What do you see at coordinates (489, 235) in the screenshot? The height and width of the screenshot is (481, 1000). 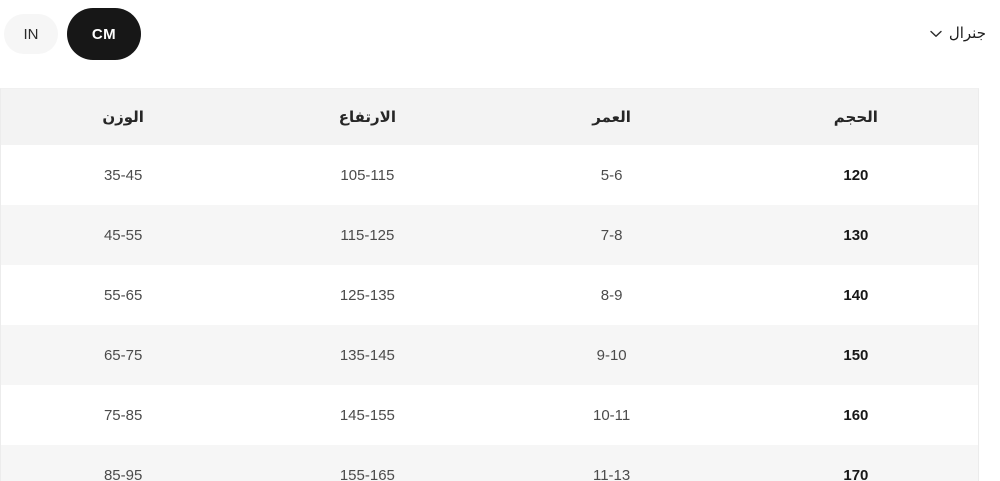 I see `table-row: 130 7-8 115-125 45-55` at bounding box center [489, 235].